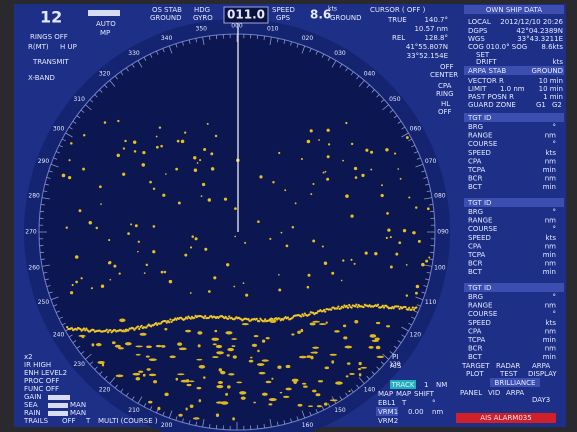 The width and height of the screenshot is (577, 432). I want to click on bearing-label: 260, so click(34, 267).